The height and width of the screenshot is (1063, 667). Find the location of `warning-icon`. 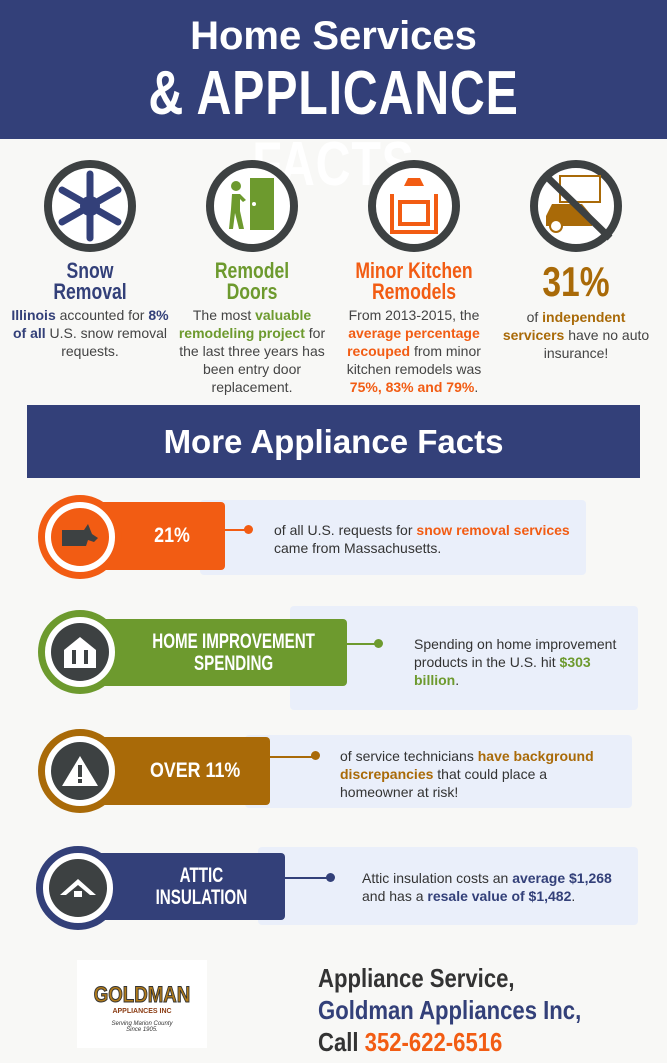

warning-icon is located at coordinates (80, 771).